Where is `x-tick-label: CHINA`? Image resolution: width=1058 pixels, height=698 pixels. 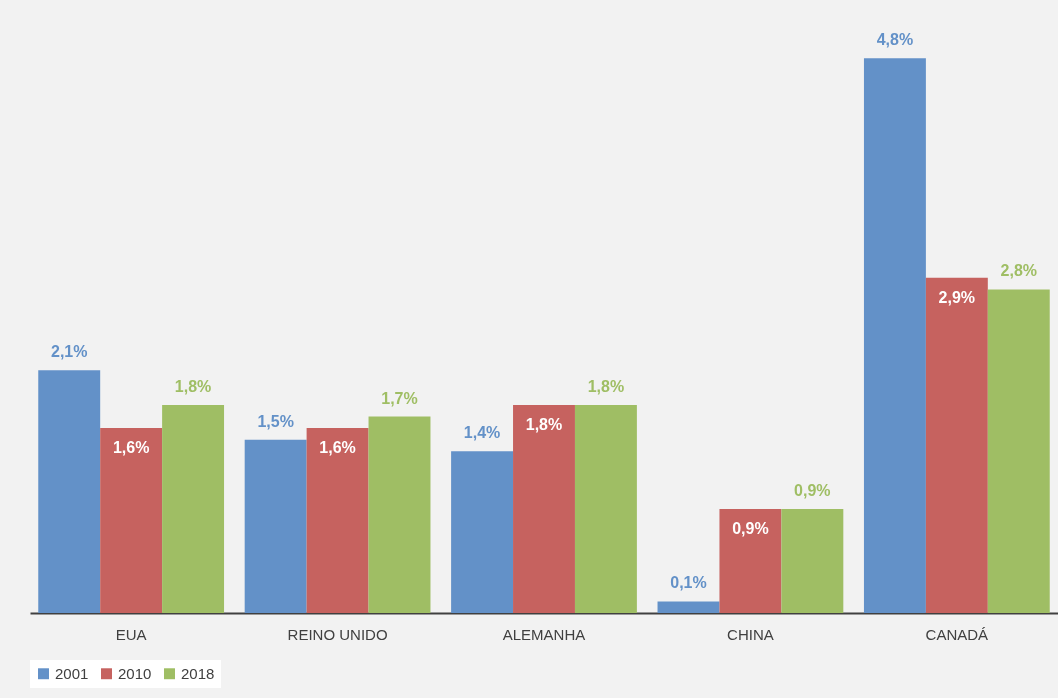 x-tick-label: CHINA is located at coordinates (750, 634).